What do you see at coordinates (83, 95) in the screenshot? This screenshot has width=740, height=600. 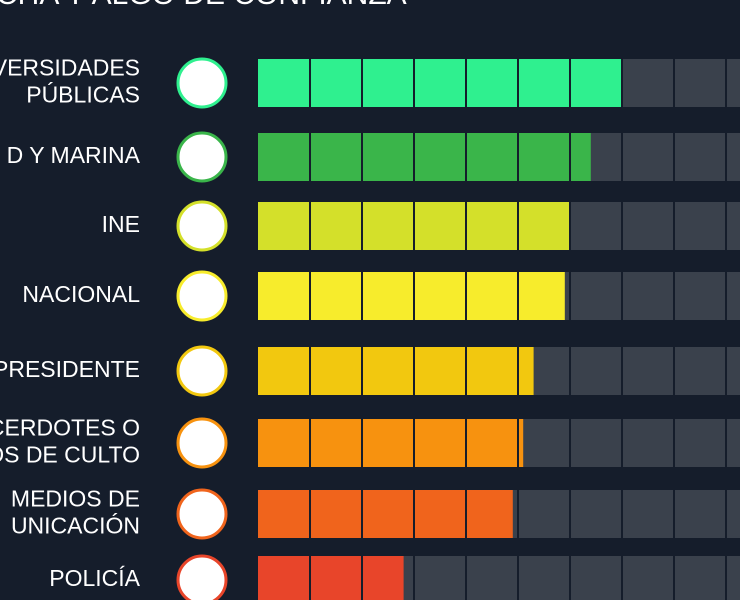 I see `category-label: PÚBLICAS` at bounding box center [83, 95].